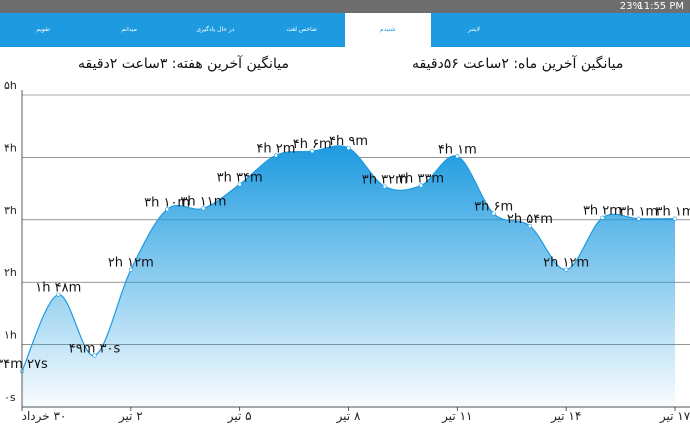 The width and height of the screenshot is (690, 431). I want to click on clock: 11:55 PM, so click(660, 6).